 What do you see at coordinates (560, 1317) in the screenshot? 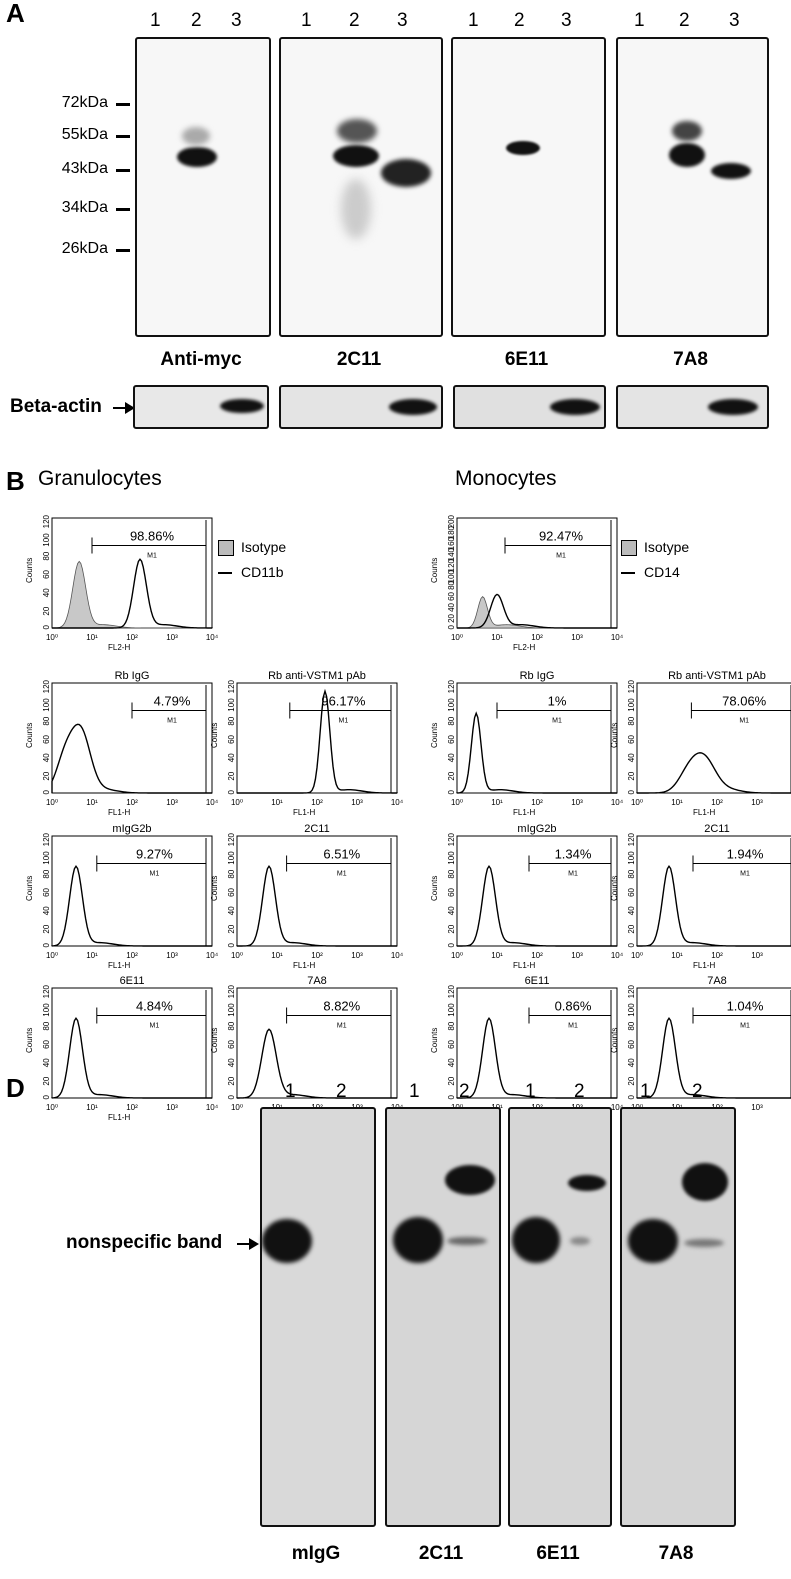
I see `ip-blot-6e11` at bounding box center [560, 1317].